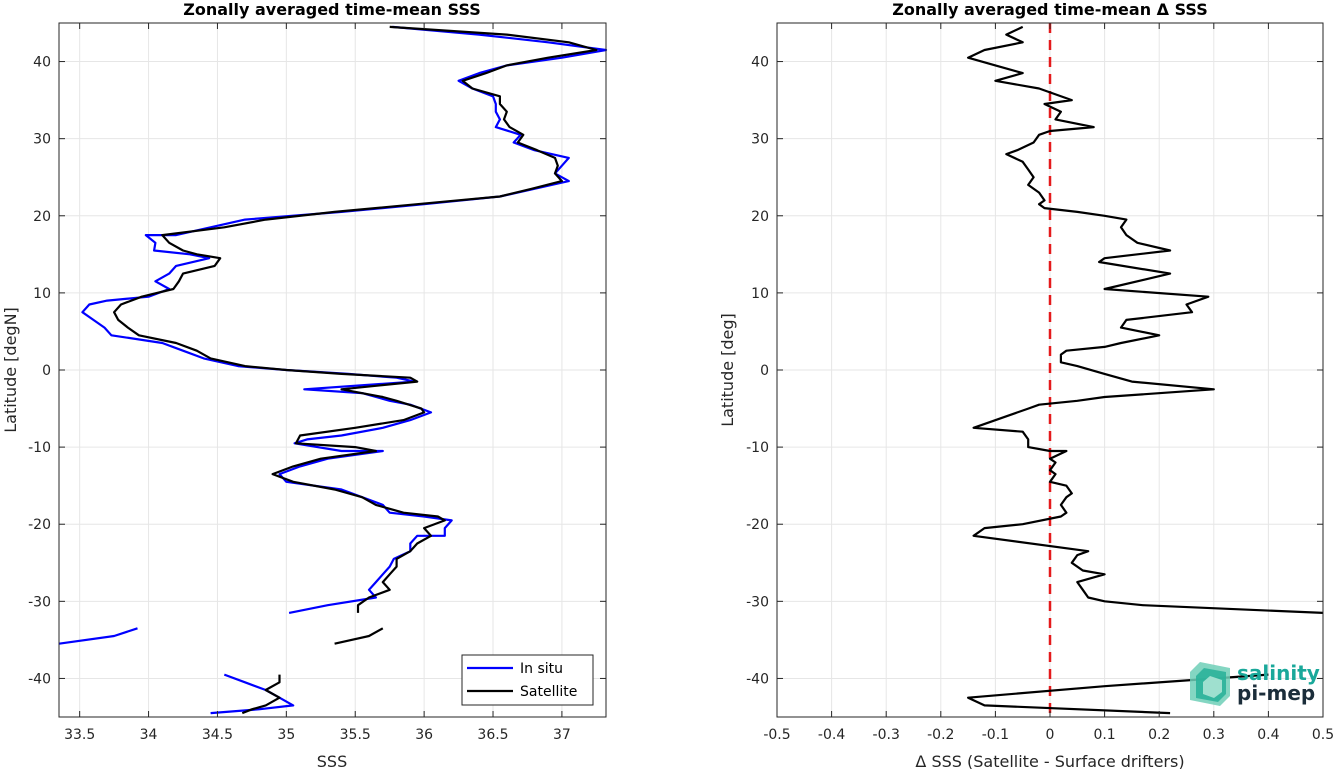 Image resolution: width=1336 pixels, height=769 pixels. I want to click on x-tick-label: 35, so click(286, 735).